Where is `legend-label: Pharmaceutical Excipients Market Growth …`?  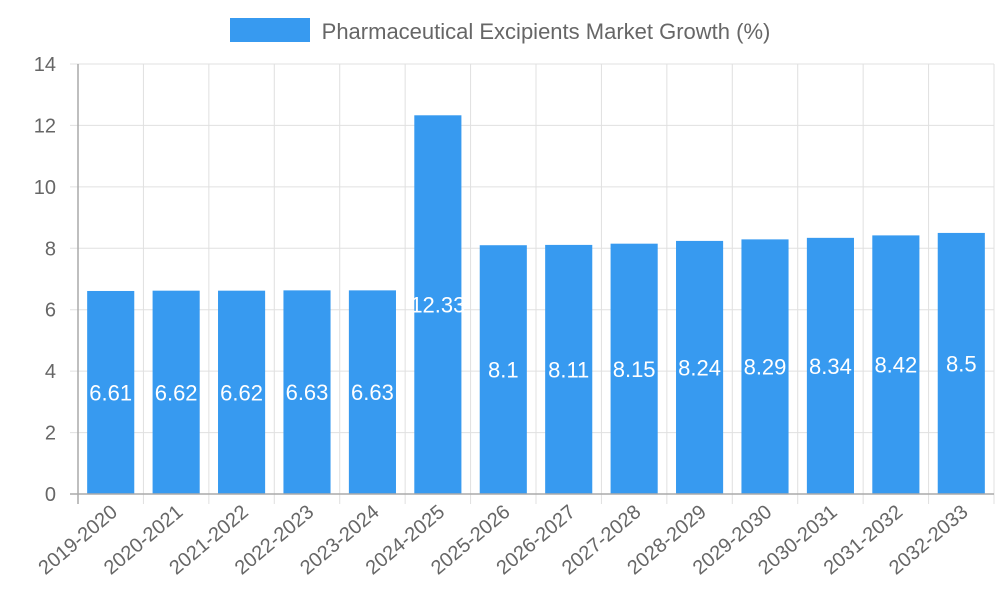 legend-label: Pharmaceutical Excipients Market Growth … is located at coordinates (546, 31).